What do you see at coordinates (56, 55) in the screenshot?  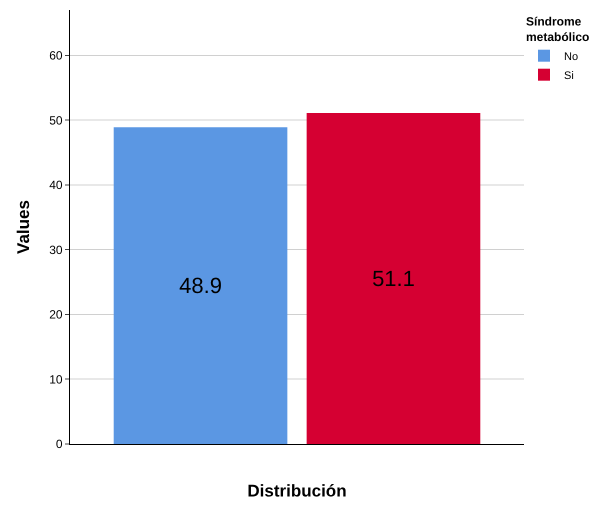 I see `y-tick-label: 60` at bounding box center [56, 55].